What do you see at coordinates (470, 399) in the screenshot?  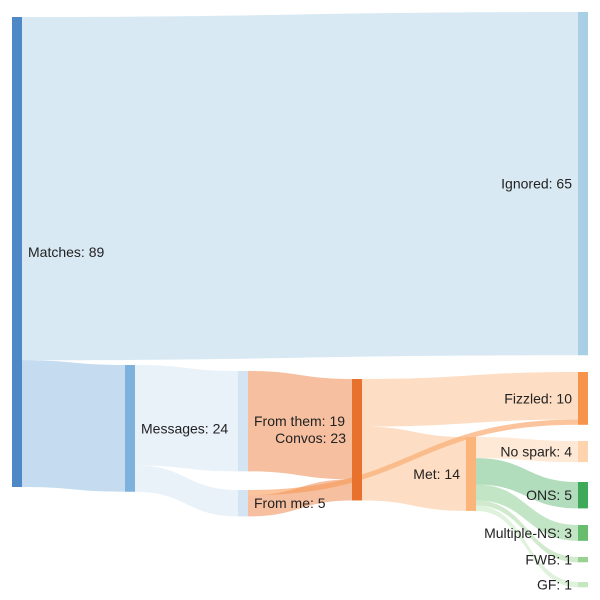 I see `link-convos-to-fizzled` at bounding box center [470, 399].